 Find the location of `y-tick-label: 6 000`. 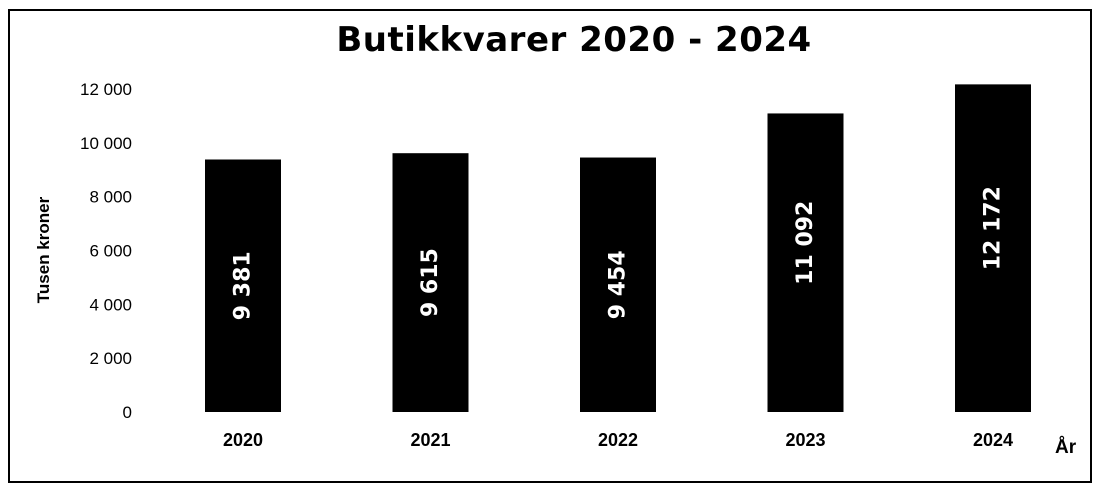

y-tick-label: 6 000 is located at coordinates (110, 251).